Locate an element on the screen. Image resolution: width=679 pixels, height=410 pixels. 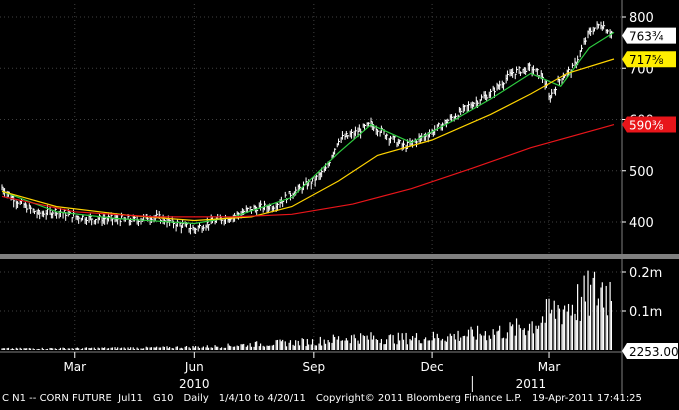
last-value-tag-3: 590⅜ is located at coordinates (649, 124).